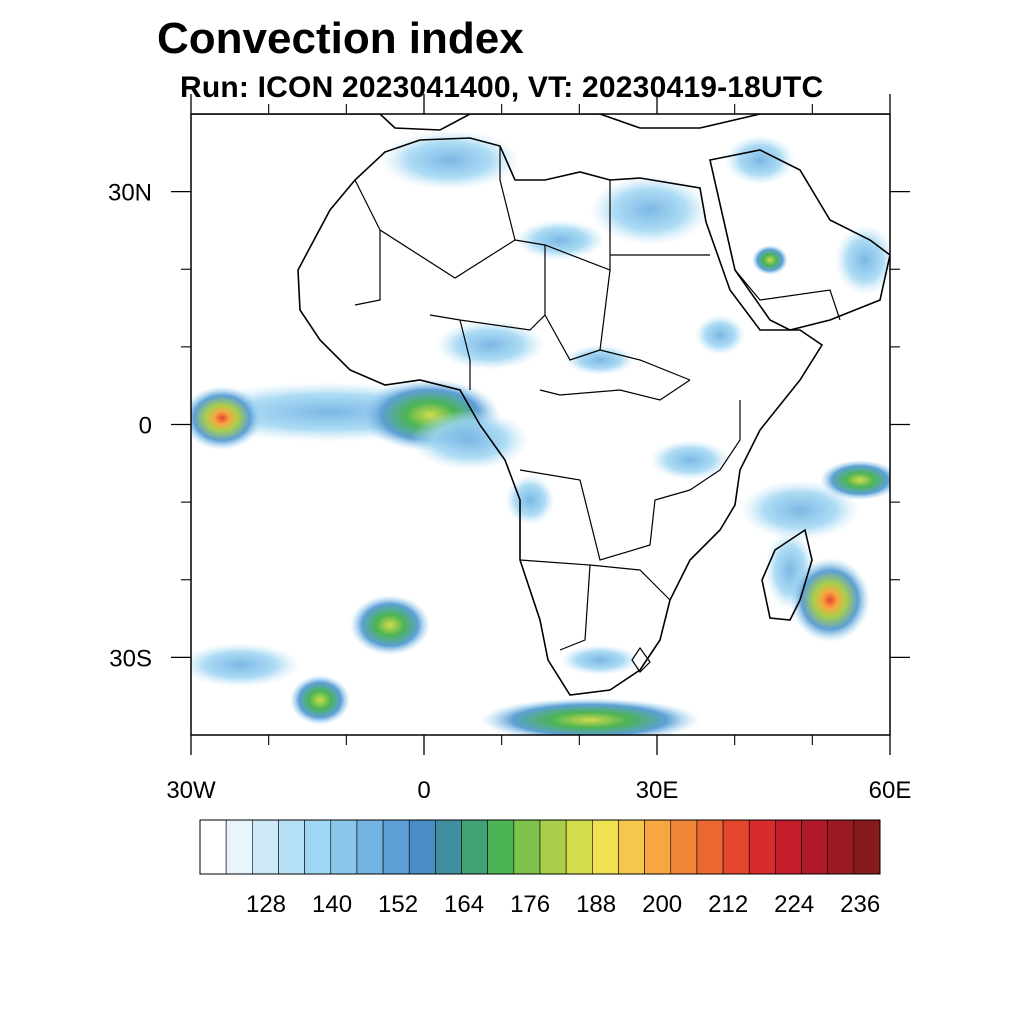 This screenshot has height=1024, width=1024. What do you see at coordinates (487, 288) in the screenshot?
I see `border-niger` at bounding box center [487, 288].